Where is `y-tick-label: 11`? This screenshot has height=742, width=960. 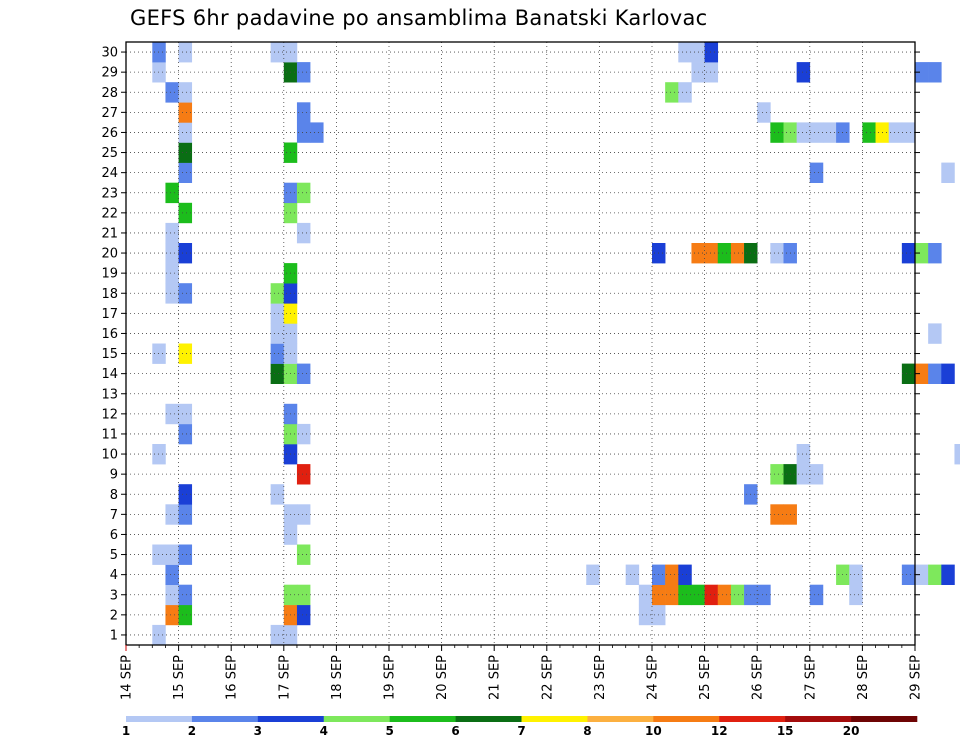
y-tick-label: 11 is located at coordinates (109, 434).